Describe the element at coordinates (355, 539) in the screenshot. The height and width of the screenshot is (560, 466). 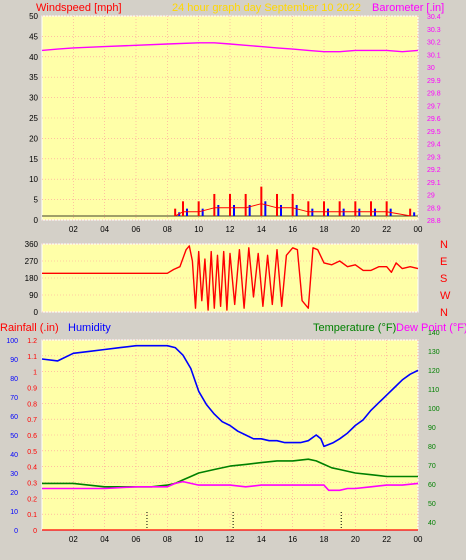
I see `x-tick-label: 20` at that location.